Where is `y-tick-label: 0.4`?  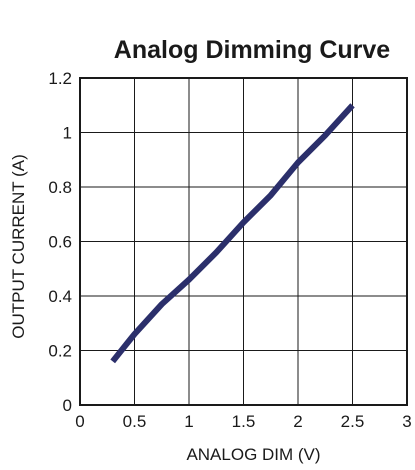
y-tick-label: 0.4 is located at coordinates (60, 296).